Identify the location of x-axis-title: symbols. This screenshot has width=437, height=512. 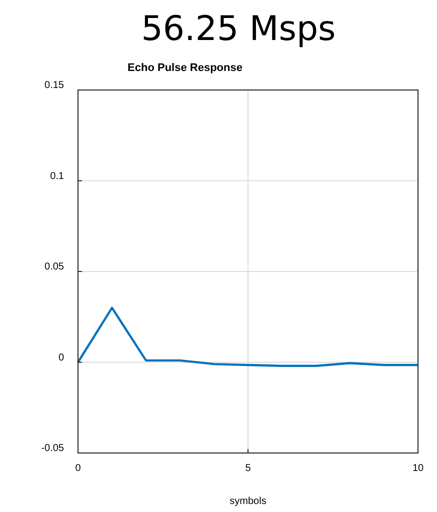
(248, 501).